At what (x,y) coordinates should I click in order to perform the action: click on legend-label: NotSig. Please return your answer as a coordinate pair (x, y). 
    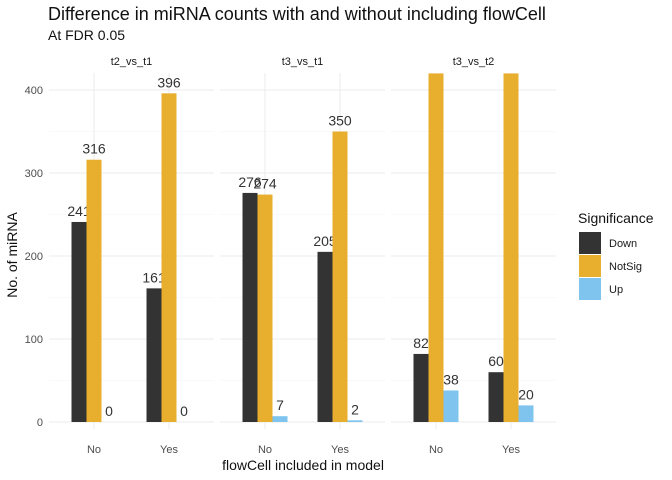
    Looking at the image, I should click on (625, 267).